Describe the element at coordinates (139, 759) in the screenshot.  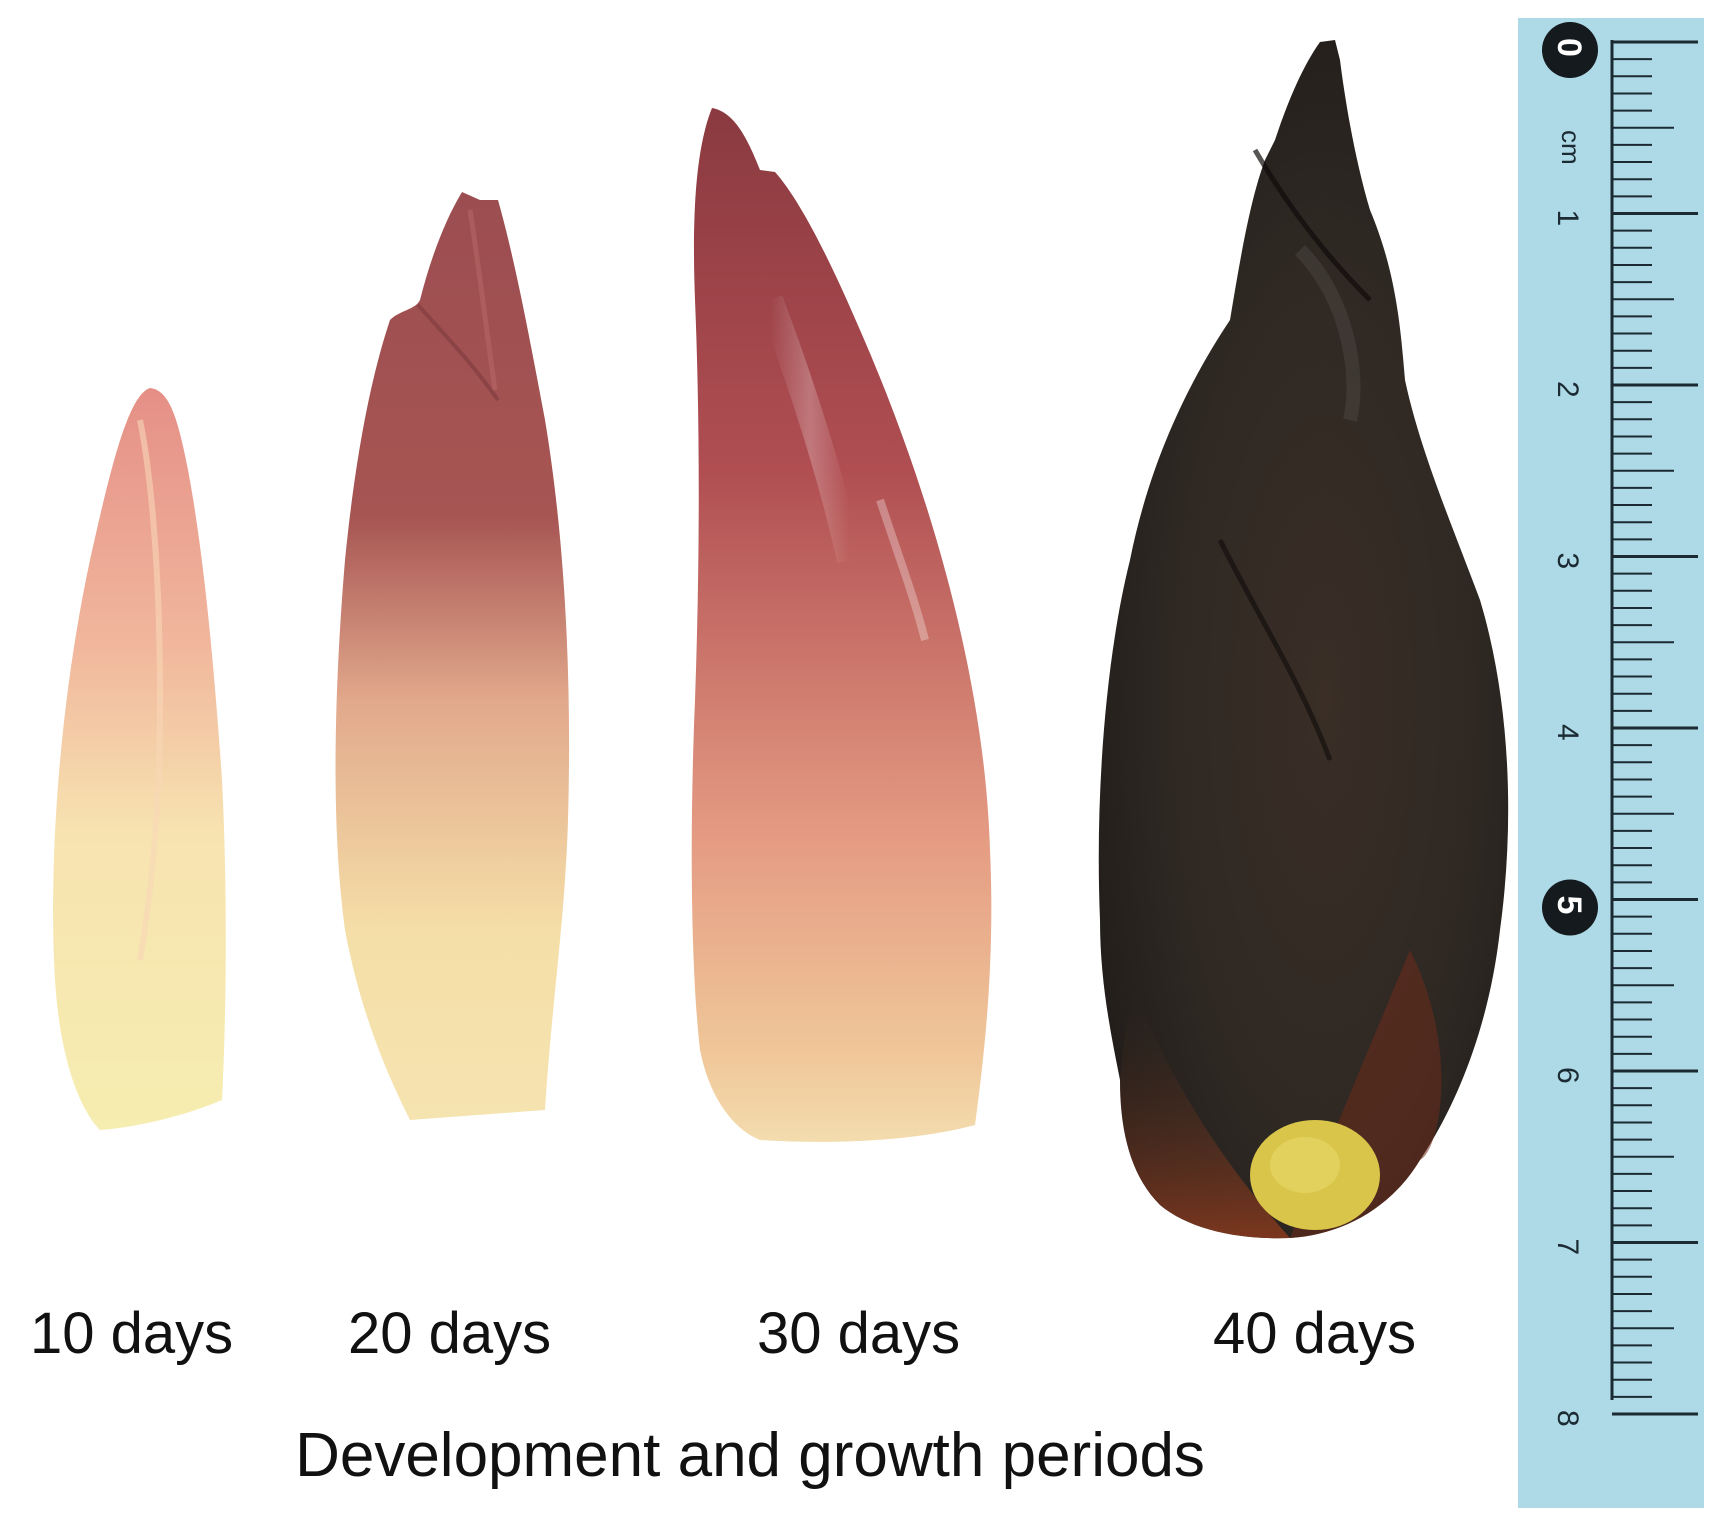
I see `bud-10-days` at that location.